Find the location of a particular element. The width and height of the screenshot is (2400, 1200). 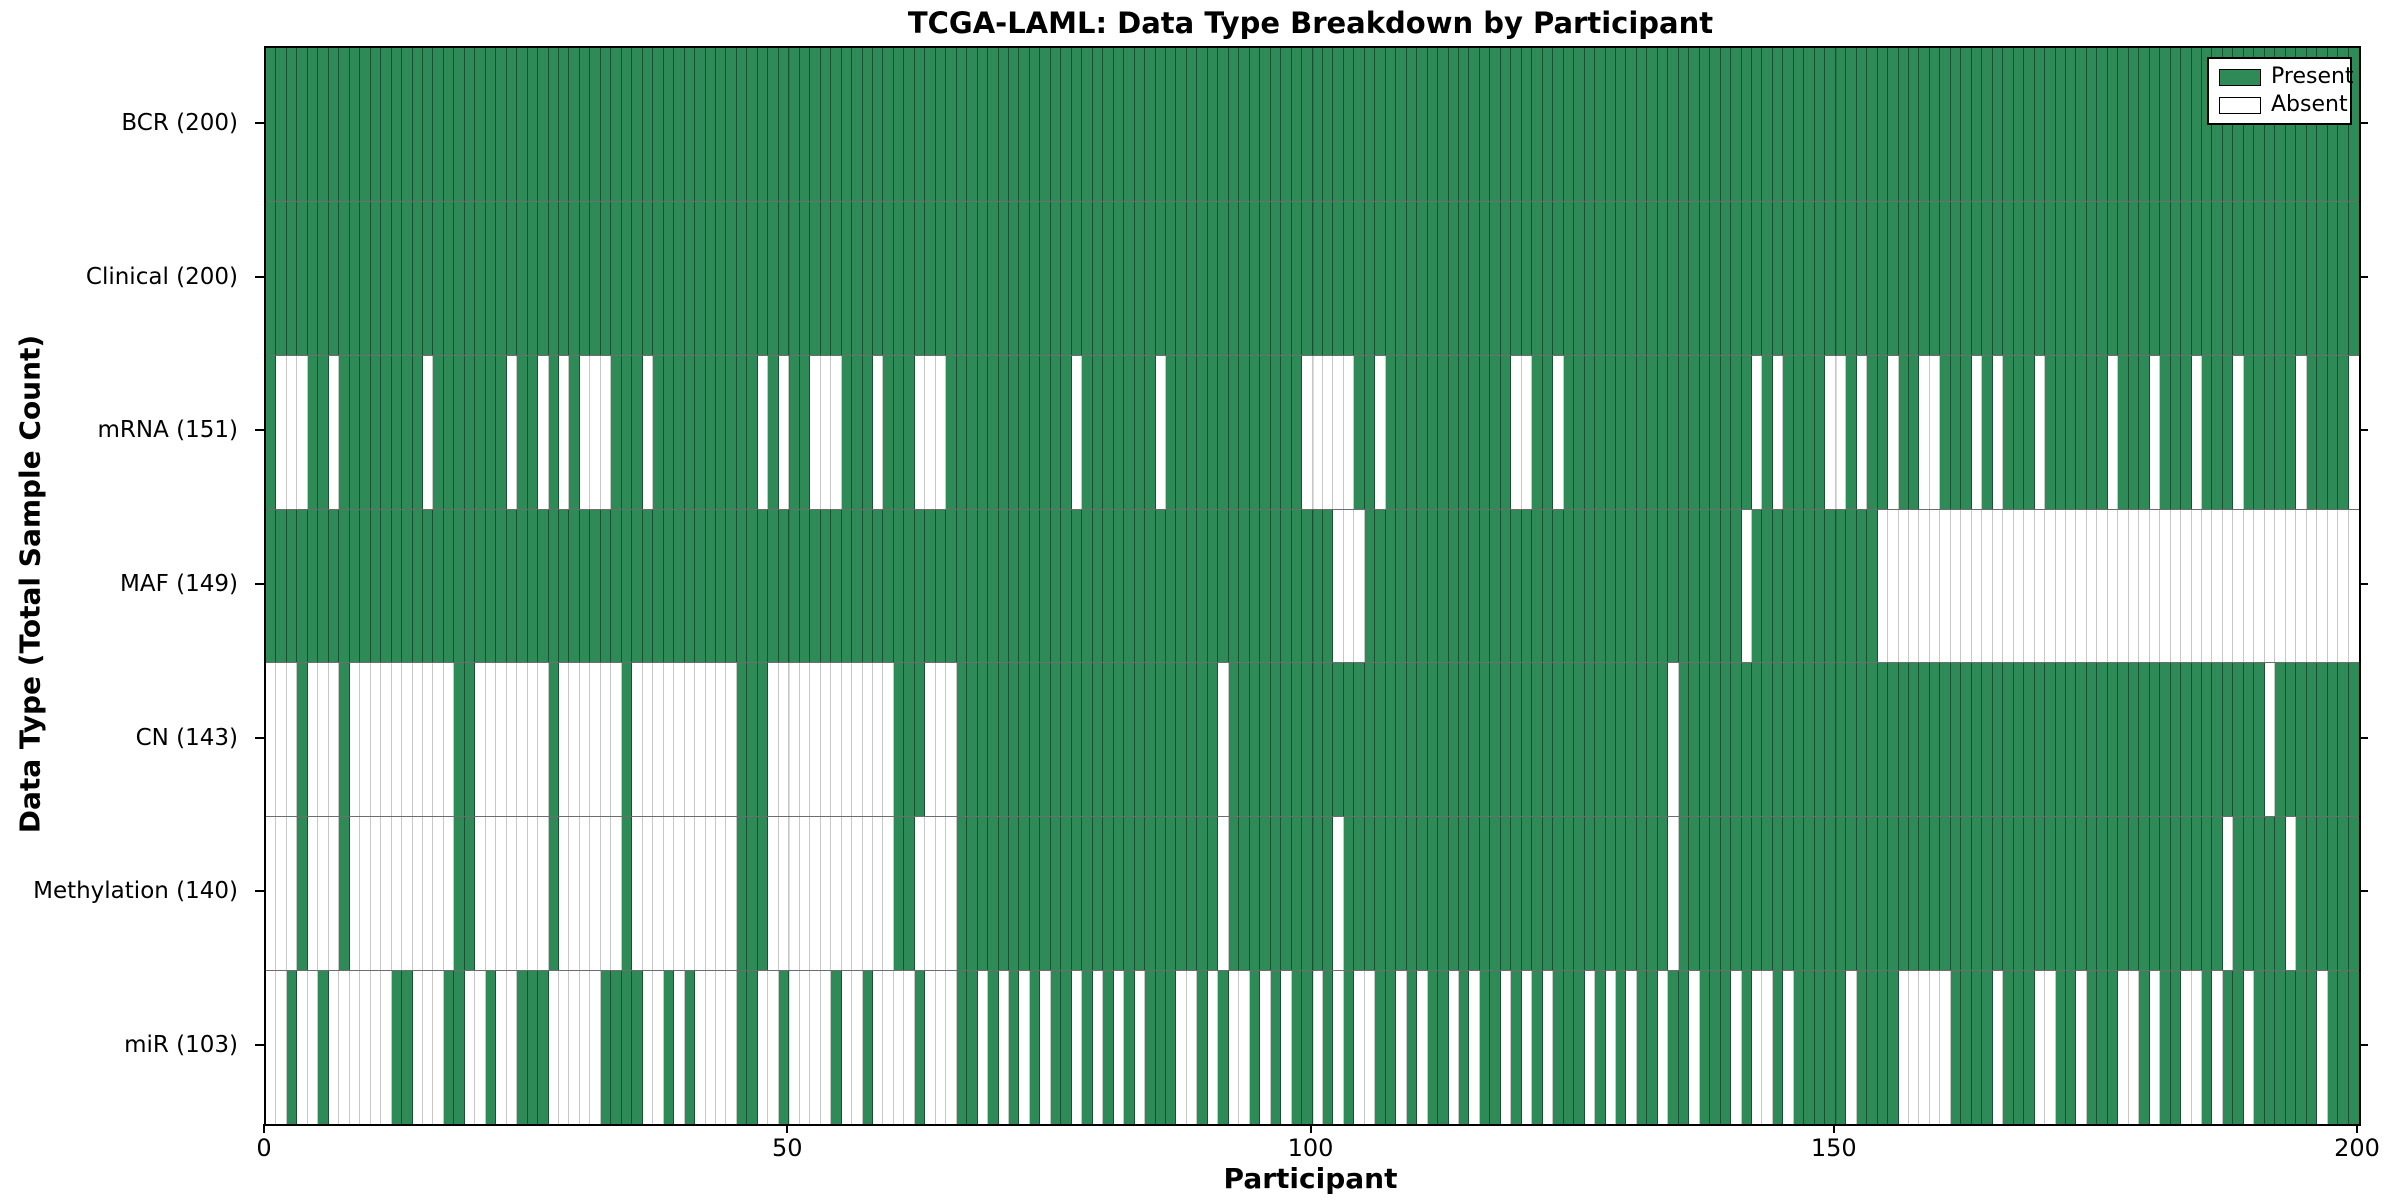

row-label-Methylation: Methylation (140) is located at coordinates (135, 891).